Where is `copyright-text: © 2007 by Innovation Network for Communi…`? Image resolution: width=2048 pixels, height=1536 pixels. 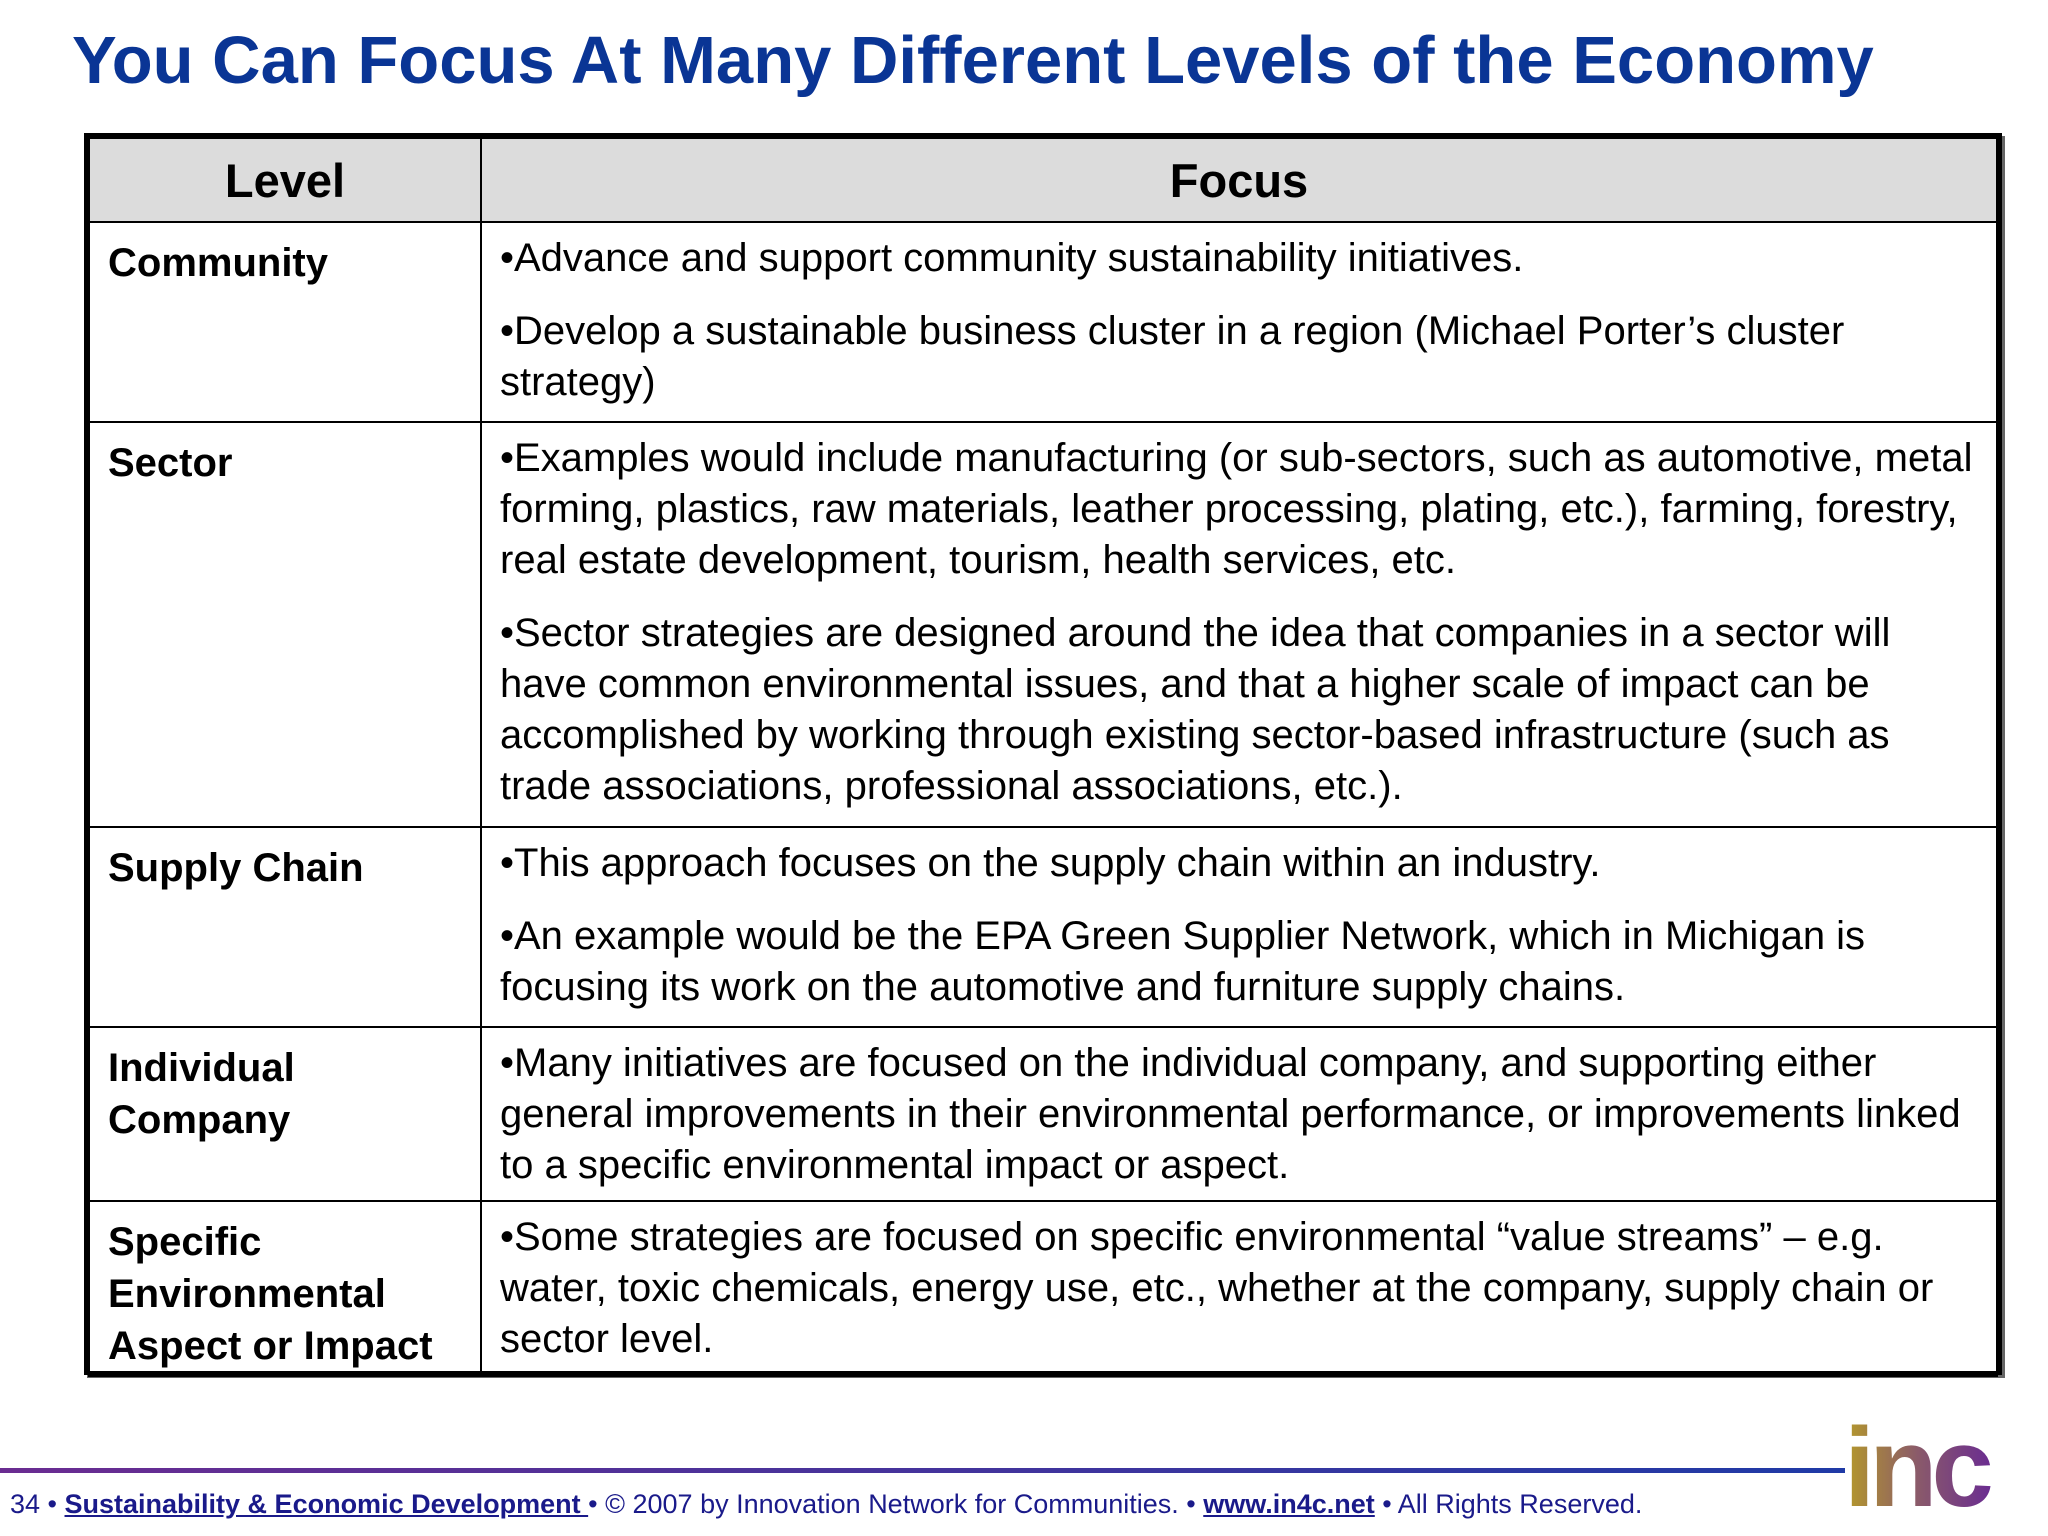 copyright-text: © 2007 by Innovation Network for Communi… is located at coordinates (892, 1504).